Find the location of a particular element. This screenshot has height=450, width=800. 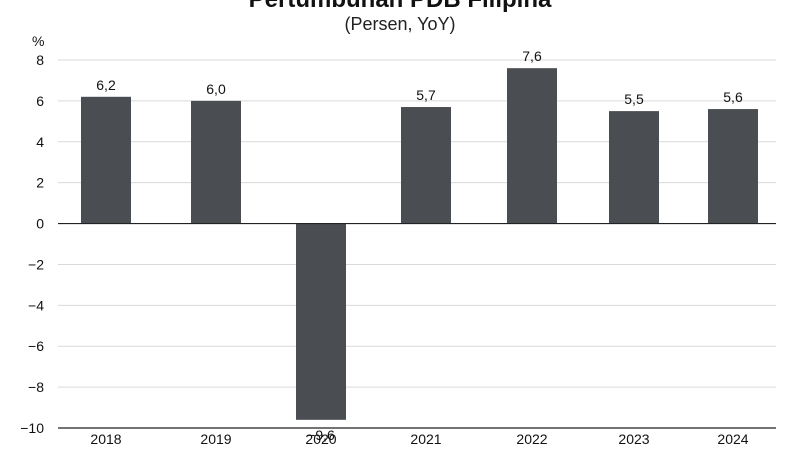

x-tick-label: 2018 is located at coordinates (105, 439).